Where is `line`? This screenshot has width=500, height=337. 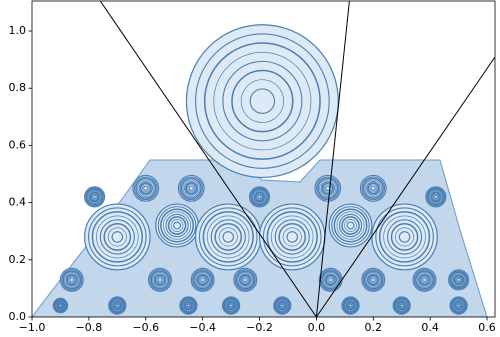 line is located at coordinates (332, 159).